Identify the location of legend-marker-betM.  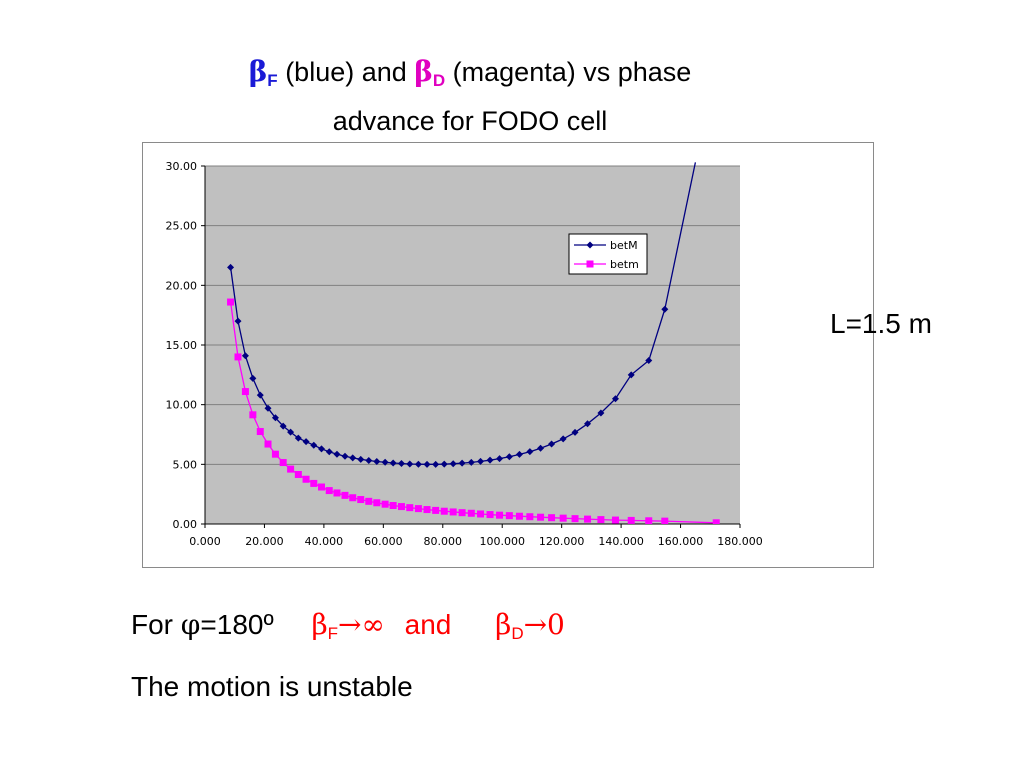
(590, 245).